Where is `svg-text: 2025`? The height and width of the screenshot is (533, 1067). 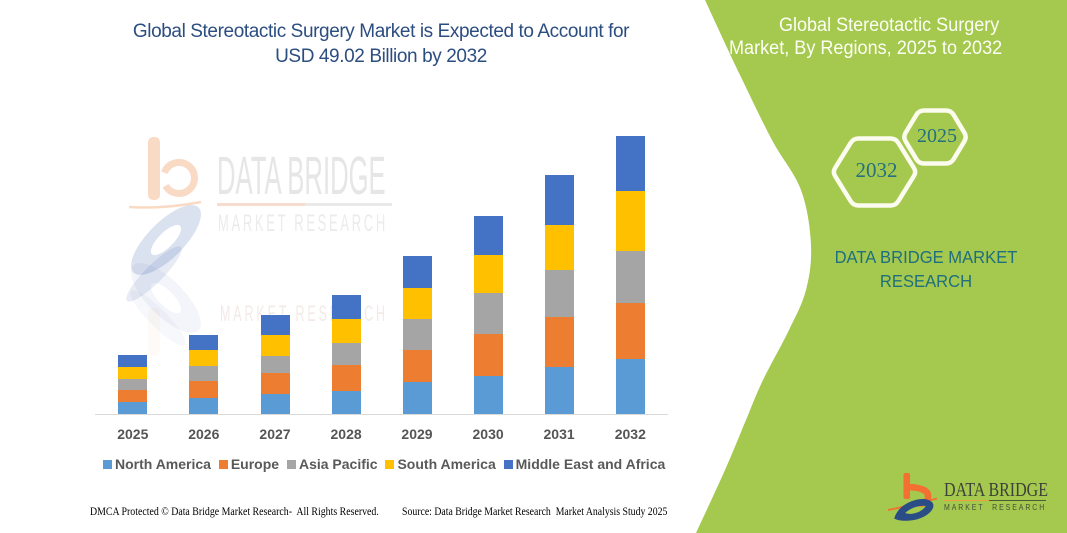 svg-text: 2025 is located at coordinates (937, 136).